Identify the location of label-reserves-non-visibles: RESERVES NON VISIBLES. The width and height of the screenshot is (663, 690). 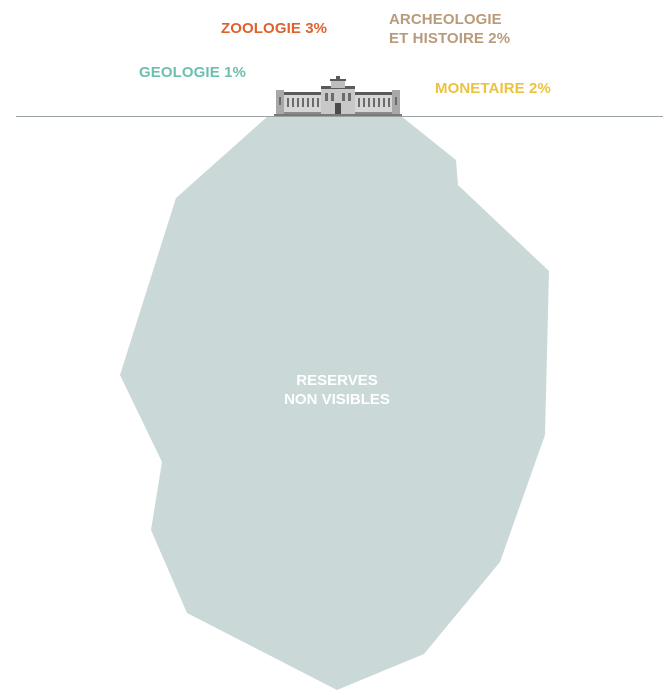
(337, 390).